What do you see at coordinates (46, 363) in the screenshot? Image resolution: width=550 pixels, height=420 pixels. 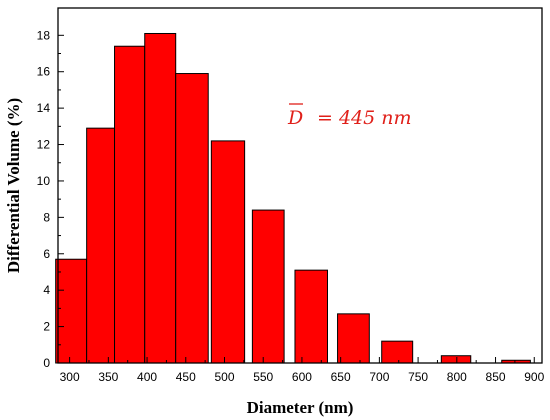 I see `y-tick-label-0: 0` at bounding box center [46, 363].